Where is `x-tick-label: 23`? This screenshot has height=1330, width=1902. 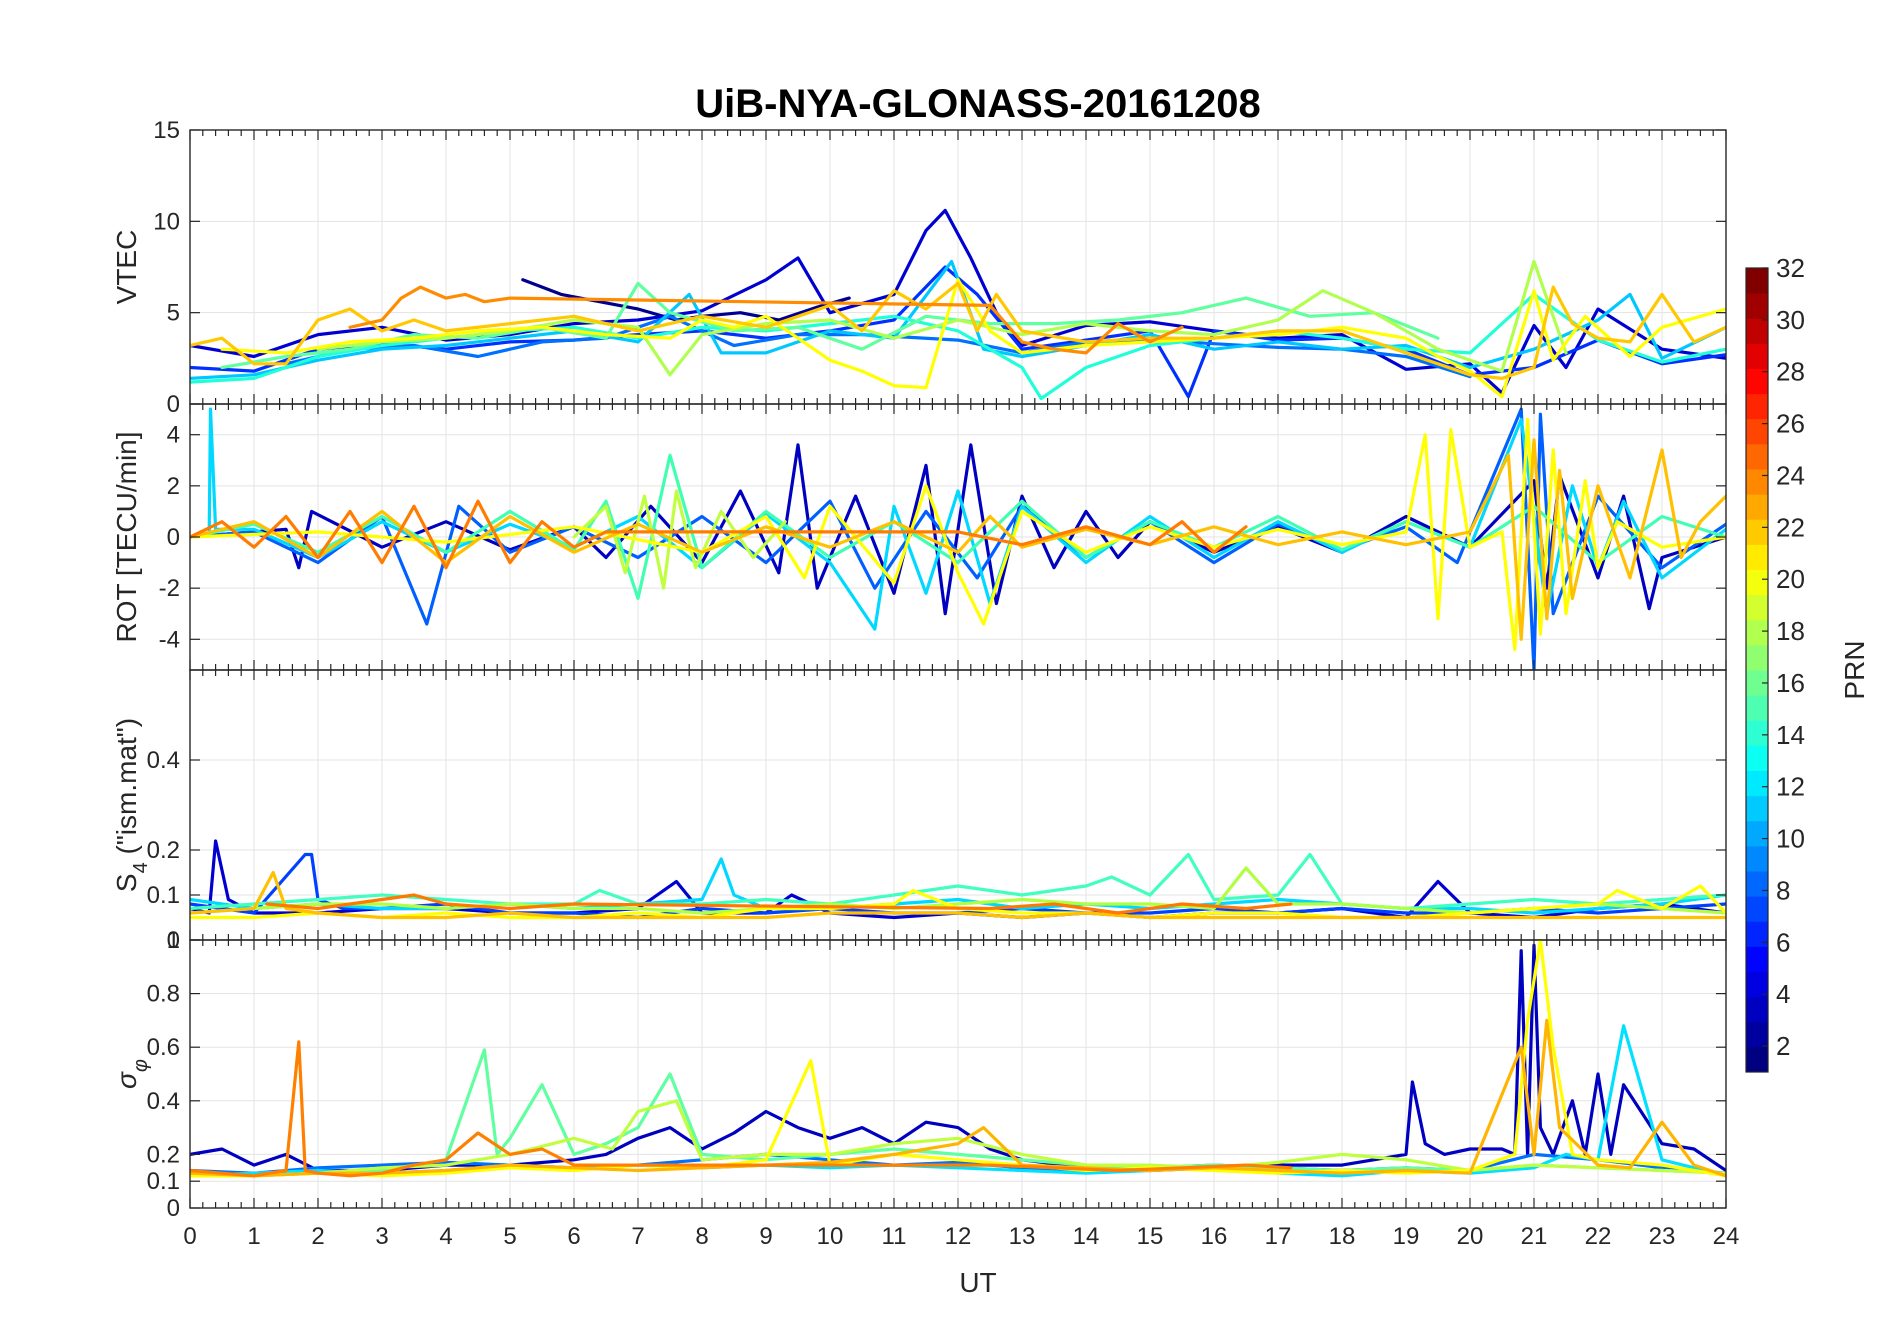
x-tick-label: 23 is located at coordinates (1662, 1236).